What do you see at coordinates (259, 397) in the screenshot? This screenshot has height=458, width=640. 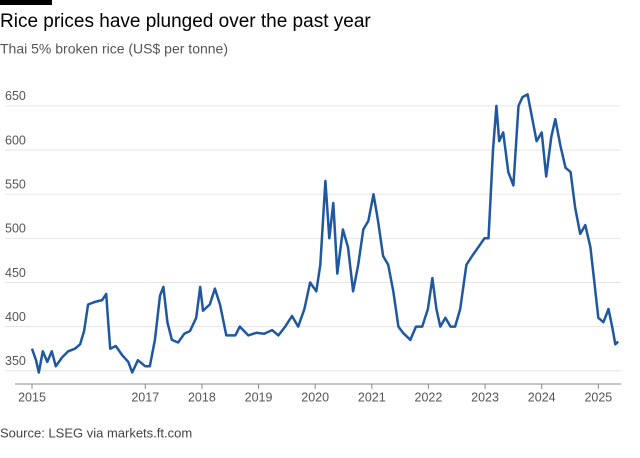 I see `x-tick-label: 2019` at bounding box center [259, 397].